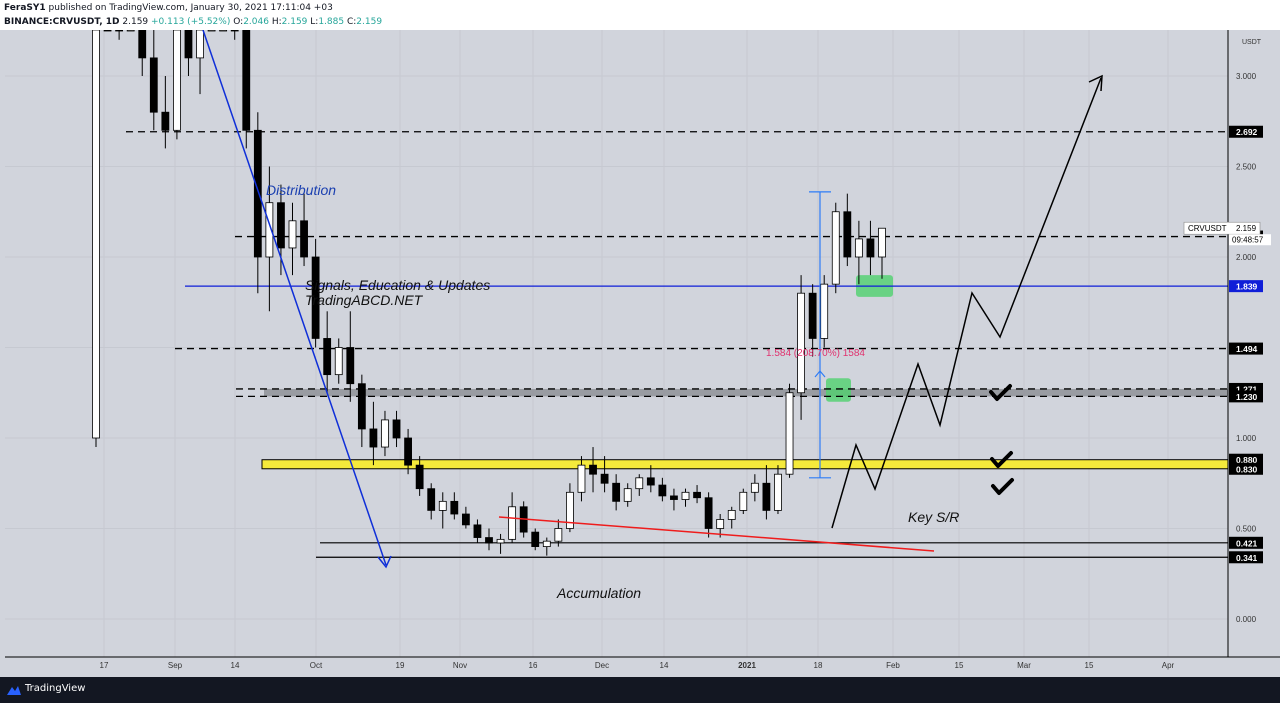 This screenshot has height=703, width=1280. I want to click on current-price-tag, so click(1222, 228).